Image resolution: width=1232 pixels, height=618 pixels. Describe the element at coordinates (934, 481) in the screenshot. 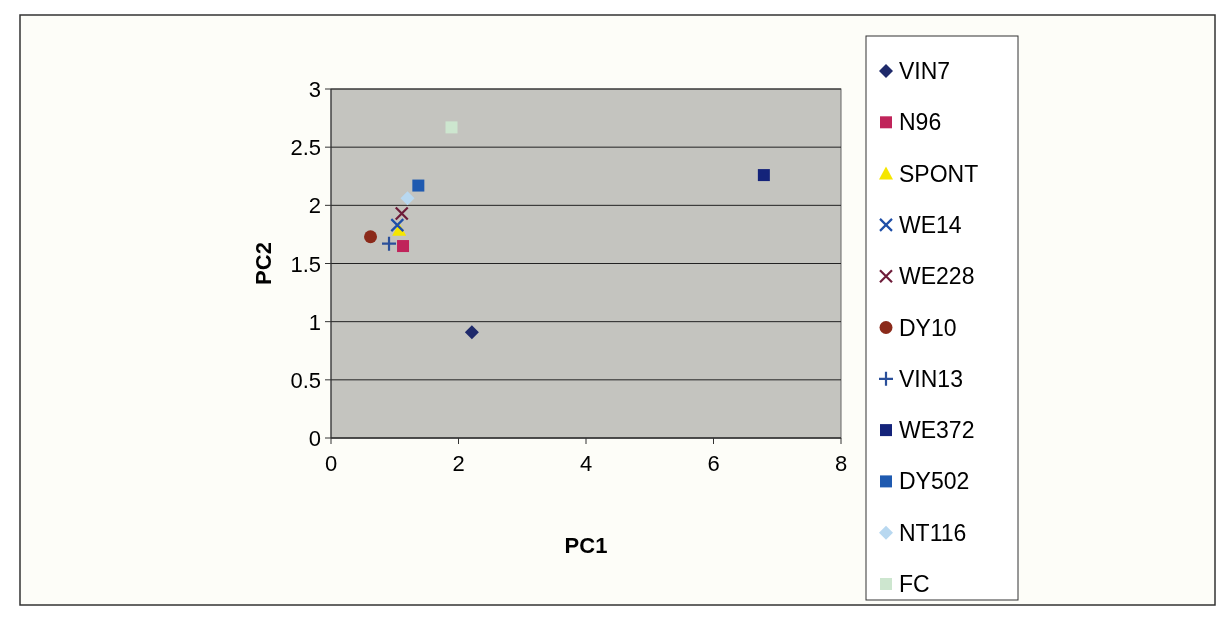

I see `legend-label: DY502` at that location.